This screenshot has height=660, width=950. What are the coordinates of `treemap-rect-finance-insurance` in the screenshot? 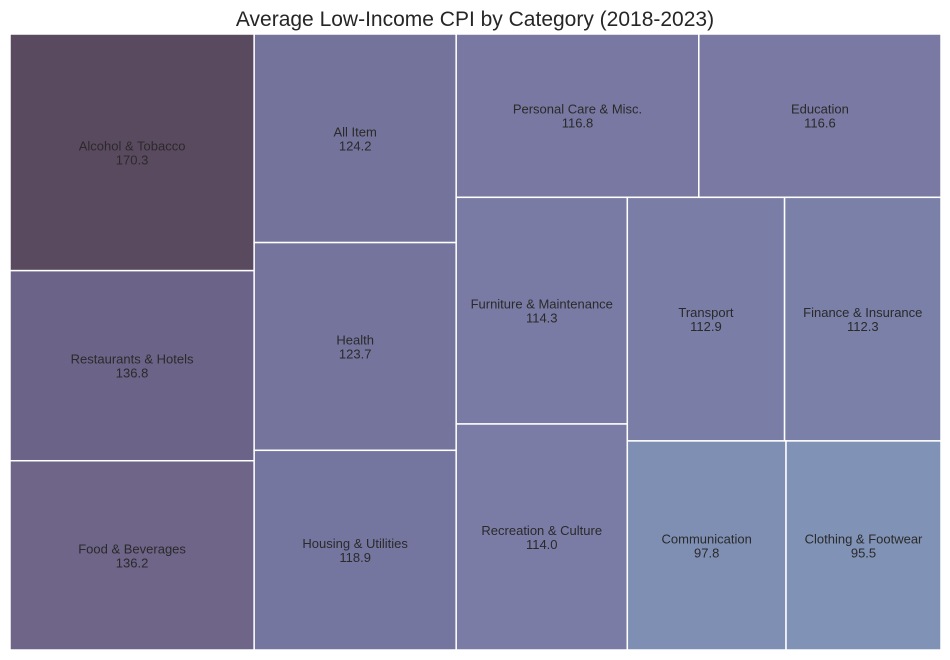 It's located at (862, 319).